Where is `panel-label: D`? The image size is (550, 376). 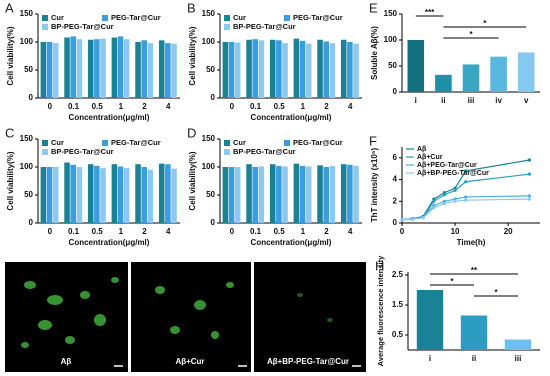
panel-label: D is located at coordinates (191, 132).